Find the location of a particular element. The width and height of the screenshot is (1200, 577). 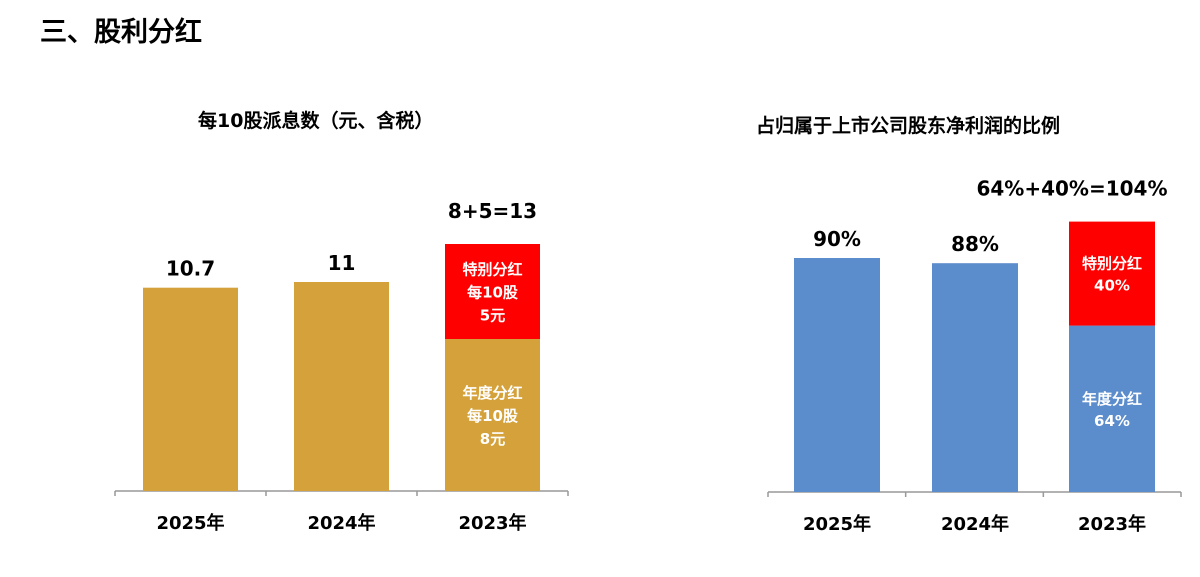

chart1-segment-label: 5元 is located at coordinates (492, 316).